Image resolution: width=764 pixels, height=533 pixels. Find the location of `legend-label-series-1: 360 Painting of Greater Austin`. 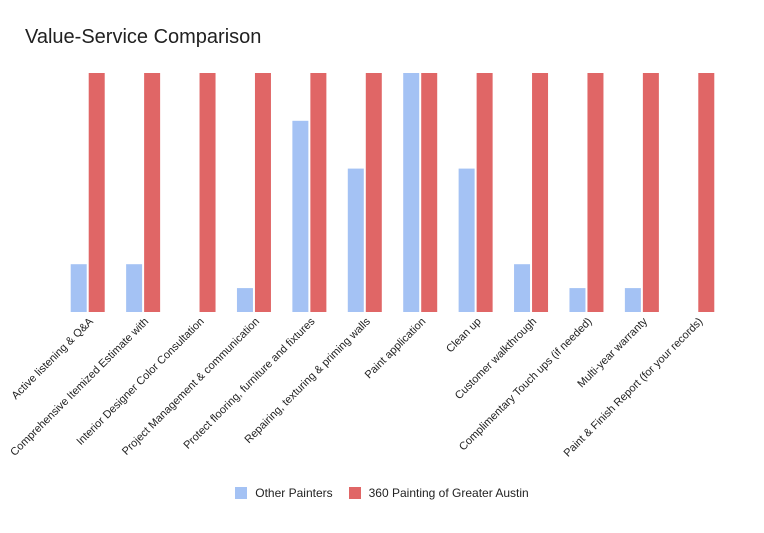

legend-label-series-1: 360 Painting of Greater Austin is located at coordinates (448, 493).